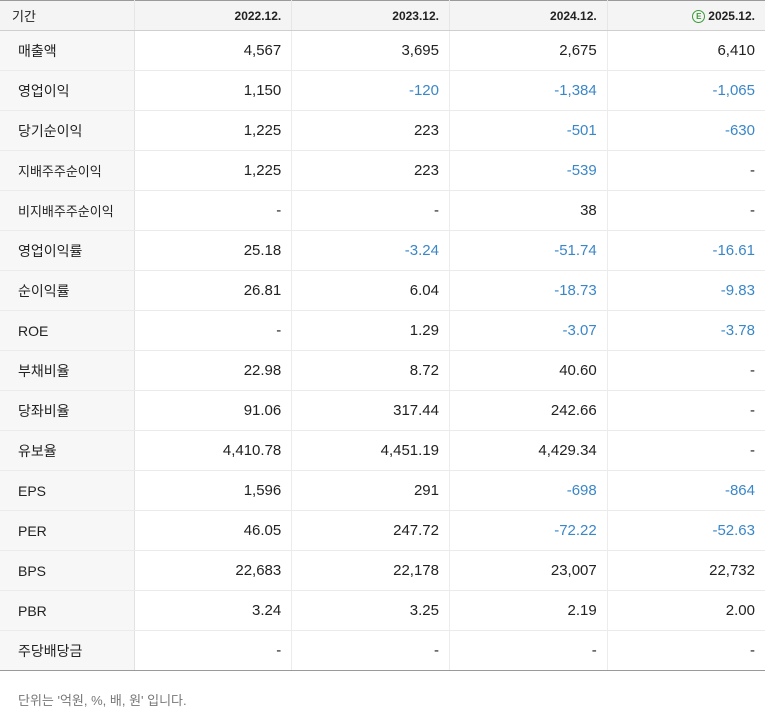 Image resolution: width=765 pixels, height=717 pixels. Describe the element at coordinates (731, 15) in the screenshot. I see `column-header-2025-label: 2025.12.` at that location.